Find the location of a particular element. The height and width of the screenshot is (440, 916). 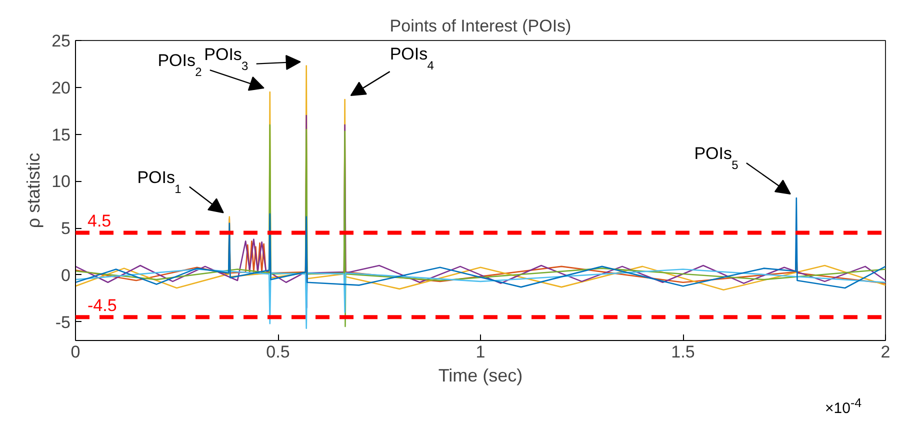

y-tick-label: 20 is located at coordinates (61, 88).